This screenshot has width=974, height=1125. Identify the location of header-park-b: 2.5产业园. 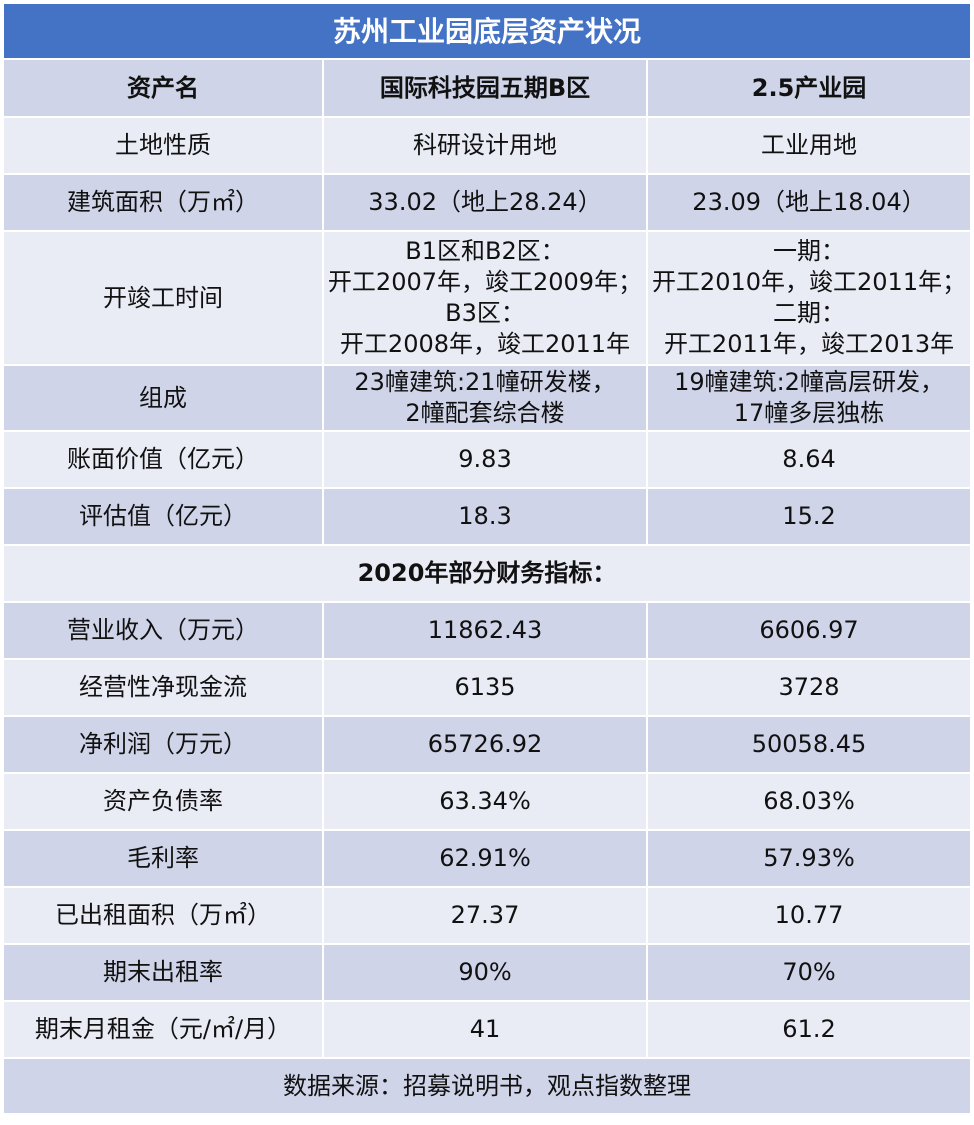
(809, 88).